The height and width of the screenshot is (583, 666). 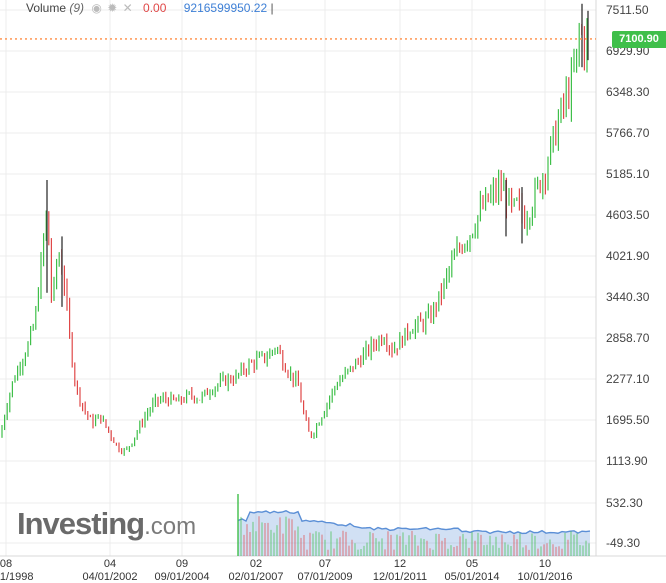 I want to click on price-tick-label: 6348.30, so click(x=628, y=92).